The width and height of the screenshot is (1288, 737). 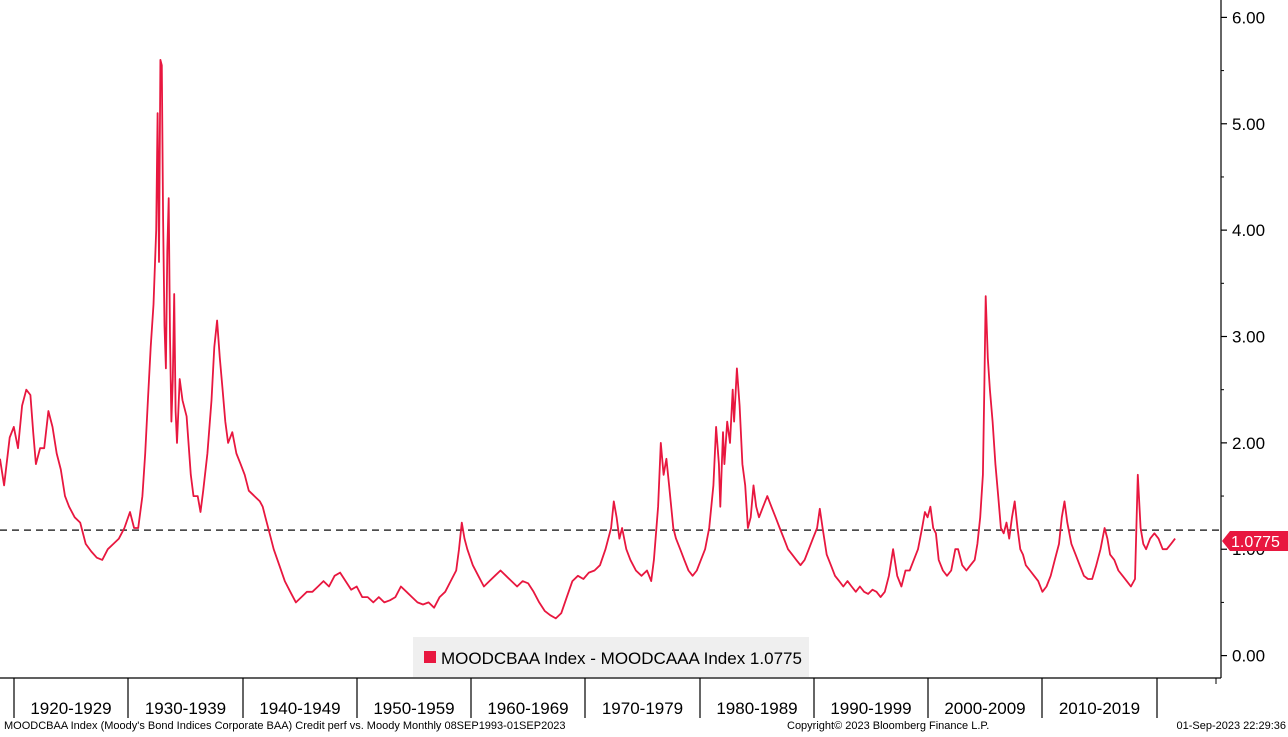 I want to click on y-tick-label: 0.00, so click(x=1248, y=656).